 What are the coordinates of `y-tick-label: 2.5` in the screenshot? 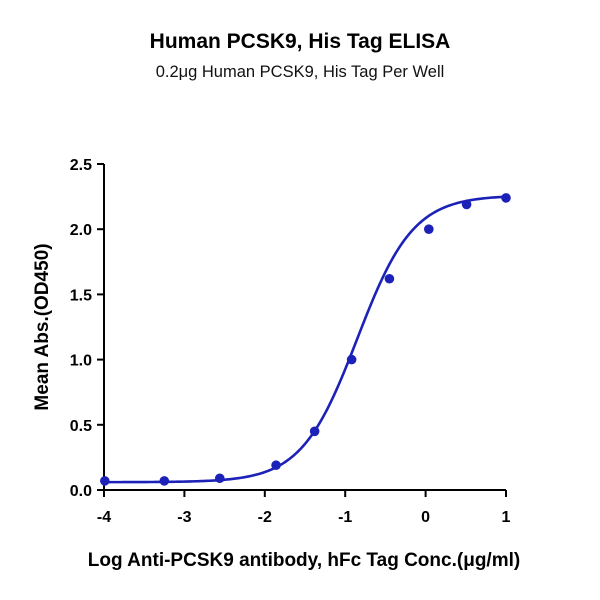 It's located at (81, 165).